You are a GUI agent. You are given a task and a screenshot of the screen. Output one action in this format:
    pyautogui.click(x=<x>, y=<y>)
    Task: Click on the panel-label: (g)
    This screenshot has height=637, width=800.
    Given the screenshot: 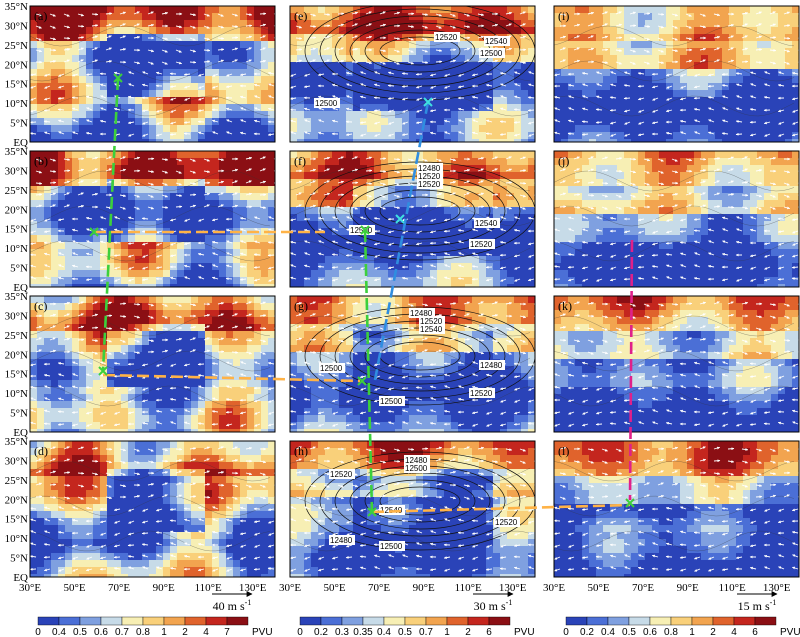 What is the action you would take?
    pyautogui.click(x=301, y=306)
    